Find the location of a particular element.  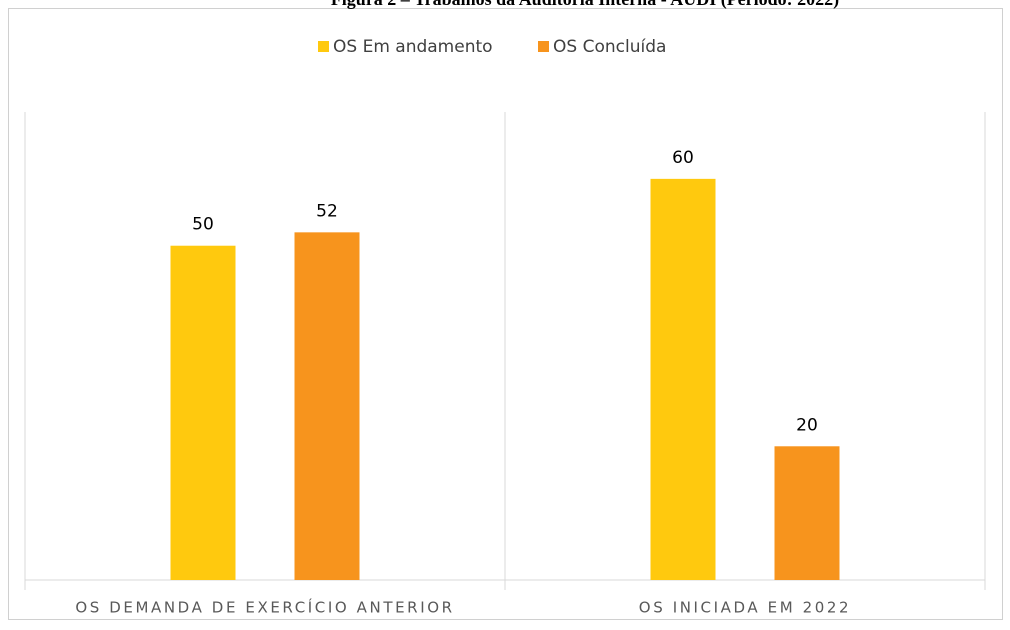

data-label: 50 is located at coordinates (203, 225).